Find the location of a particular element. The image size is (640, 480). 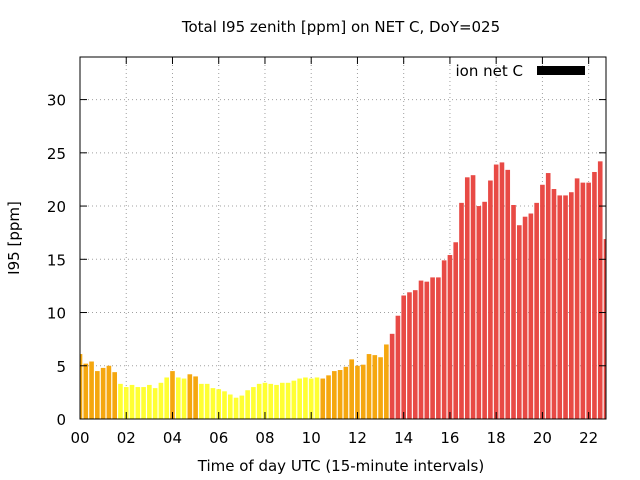

x-tick-labels: 00 02 04 06 08 10 12 14 16 18 20 22 is located at coordinates (334, 438).